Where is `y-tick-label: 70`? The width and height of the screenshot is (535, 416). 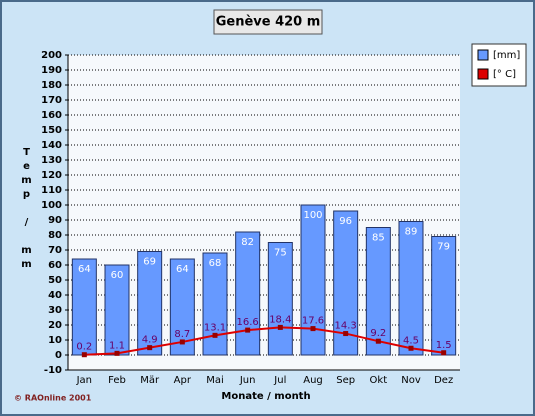 y-tick-label: 70 is located at coordinates (55, 250).